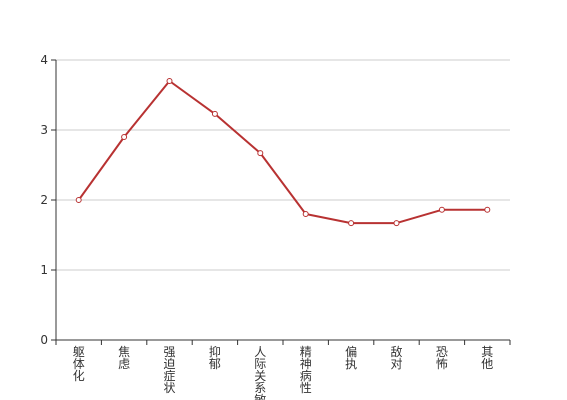  Describe the element at coordinates (396, 357) in the screenshot. I see `x-tick-label: 敌对` at that location.